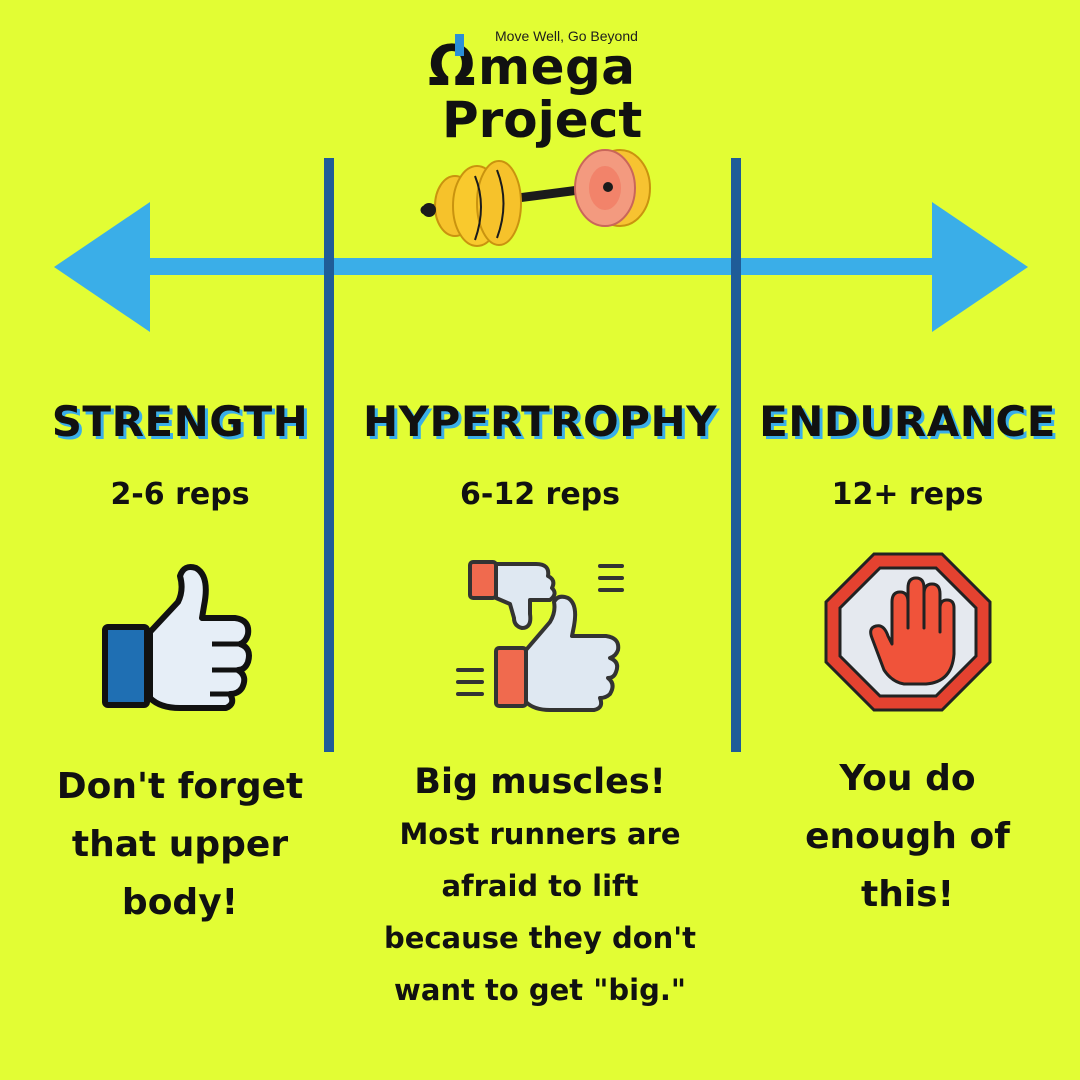 The width and height of the screenshot is (1080, 1080). I want to click on strength-title: STRENGTH, so click(180, 421).